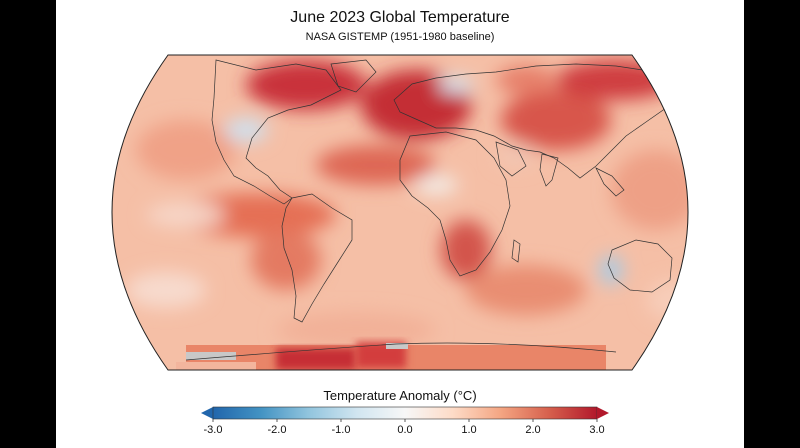 The height and width of the screenshot is (448, 800). I want to click on coastline-europe-asia, so click(535, 121).